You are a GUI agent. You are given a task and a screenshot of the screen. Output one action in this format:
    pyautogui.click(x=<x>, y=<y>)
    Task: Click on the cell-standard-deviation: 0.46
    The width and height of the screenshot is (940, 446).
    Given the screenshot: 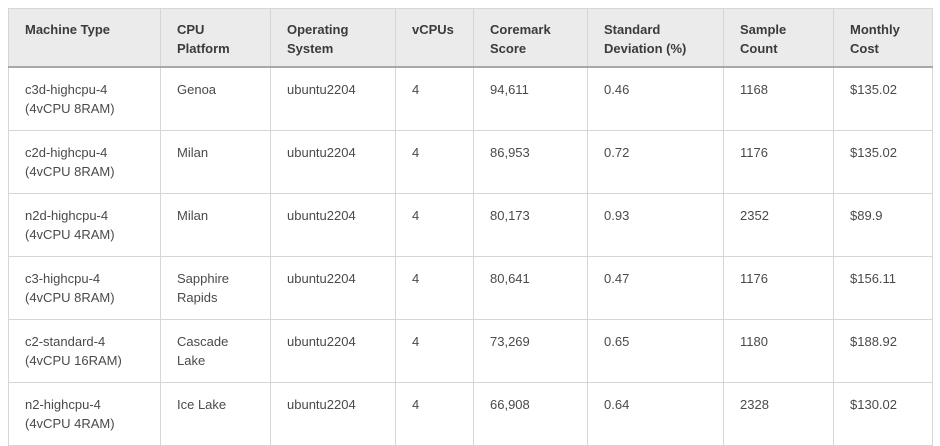 What is the action you would take?
    pyautogui.click(x=655, y=98)
    